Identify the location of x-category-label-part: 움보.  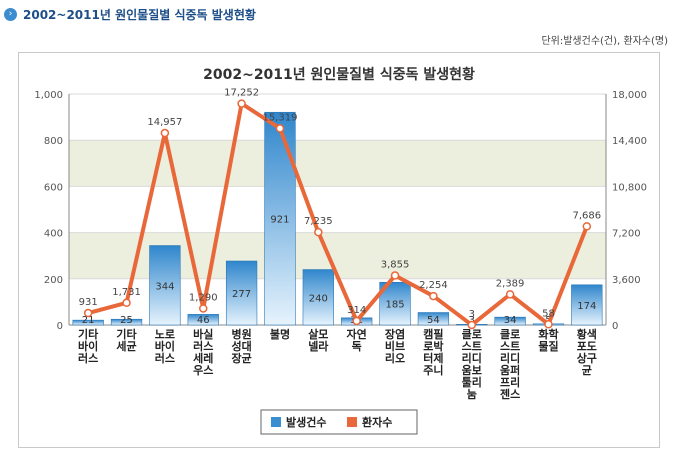
(472, 370).